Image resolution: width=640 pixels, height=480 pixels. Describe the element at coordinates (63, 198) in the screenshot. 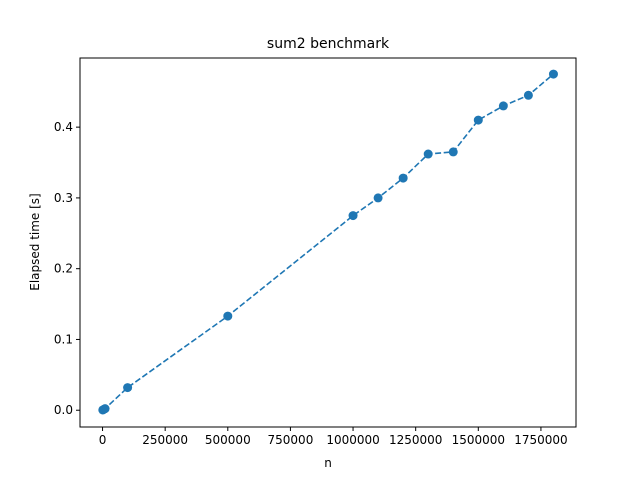

I see `y-tick-label: 0.3` at that location.